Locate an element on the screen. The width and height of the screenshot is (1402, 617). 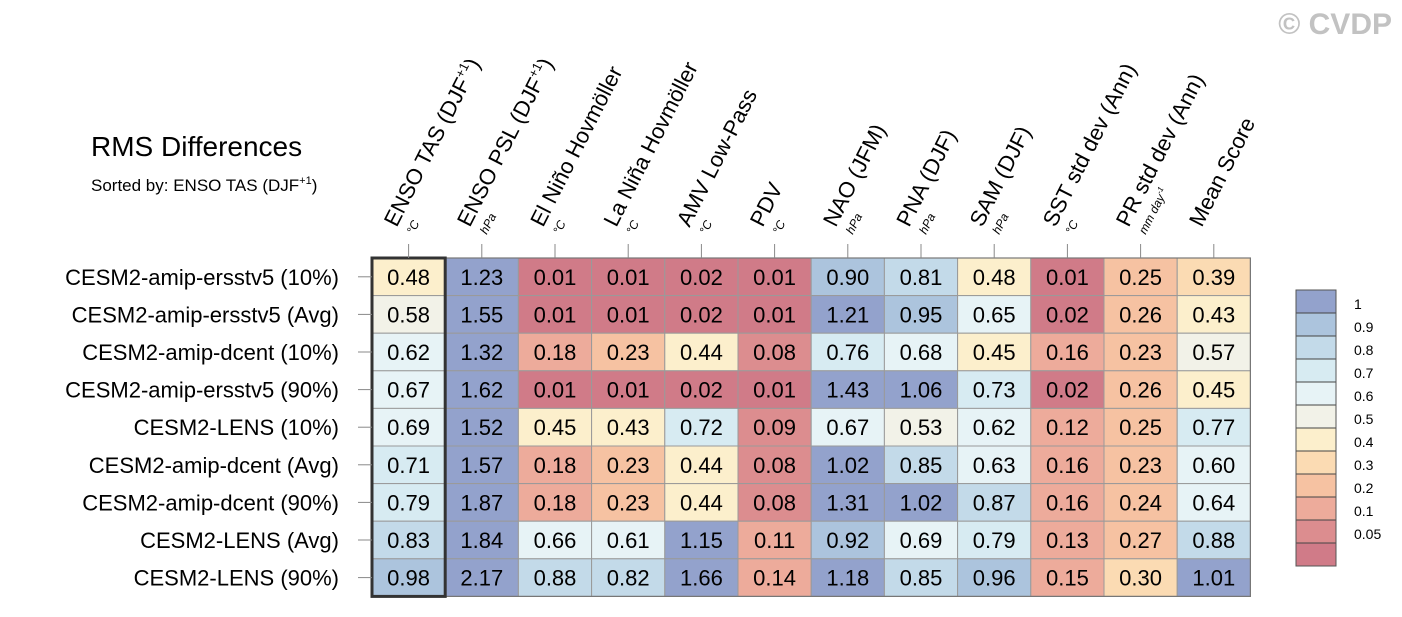
cell-value: 1.55 is located at coordinates (481, 314).